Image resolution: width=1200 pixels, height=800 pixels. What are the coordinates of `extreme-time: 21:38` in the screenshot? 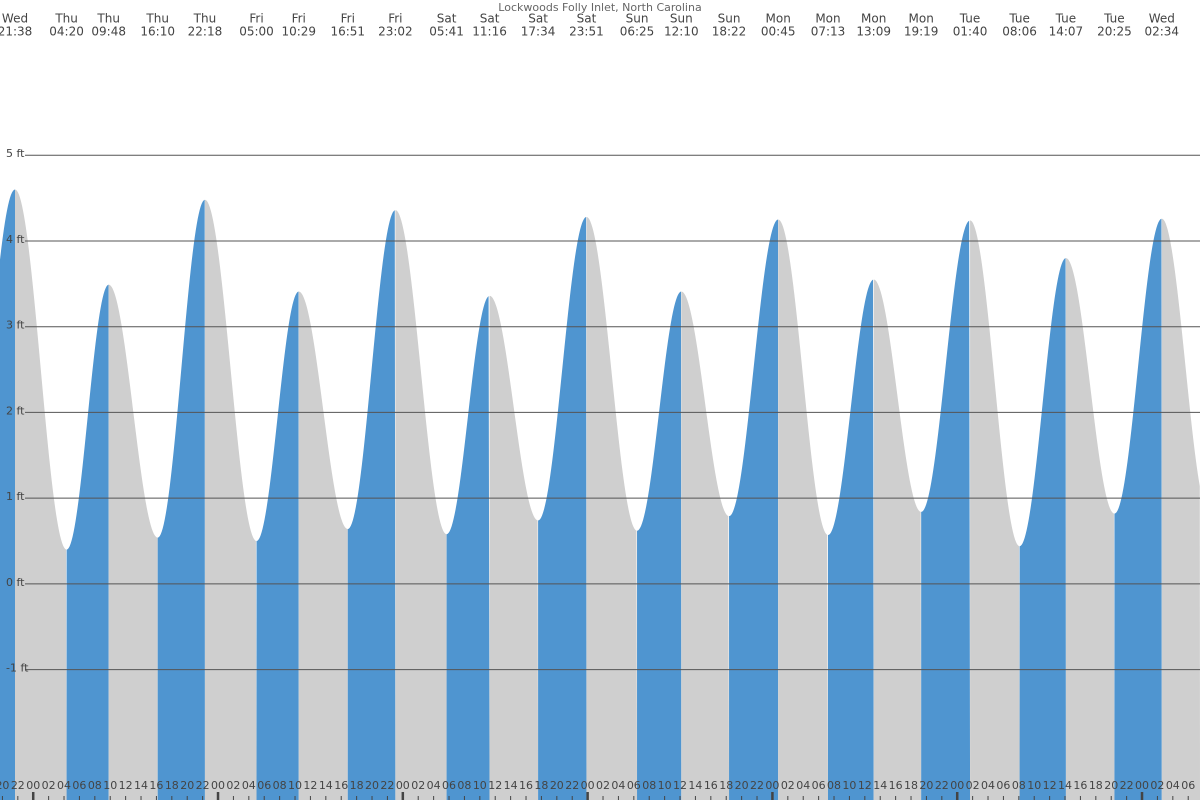 It's located at (16, 32).